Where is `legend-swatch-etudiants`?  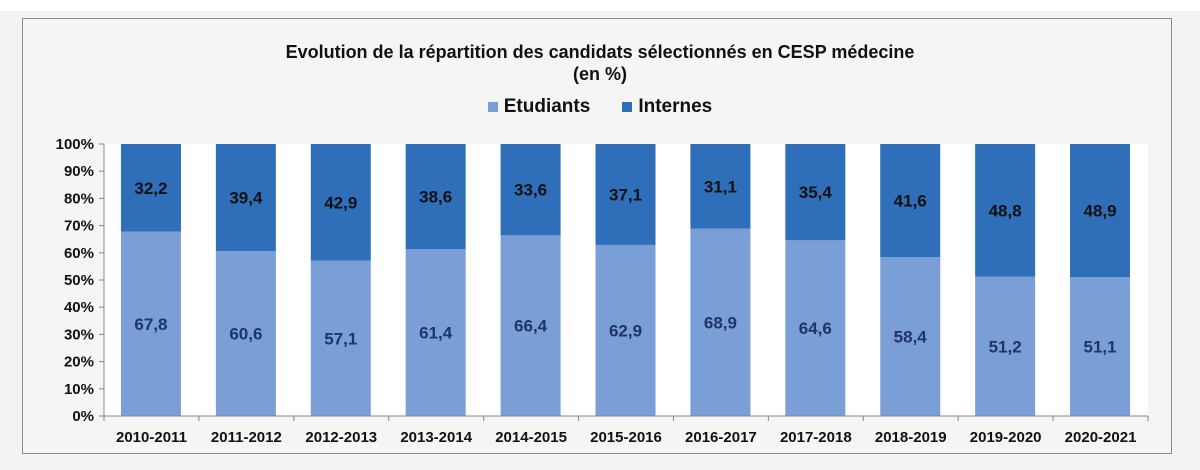 legend-swatch-etudiants is located at coordinates (492, 107).